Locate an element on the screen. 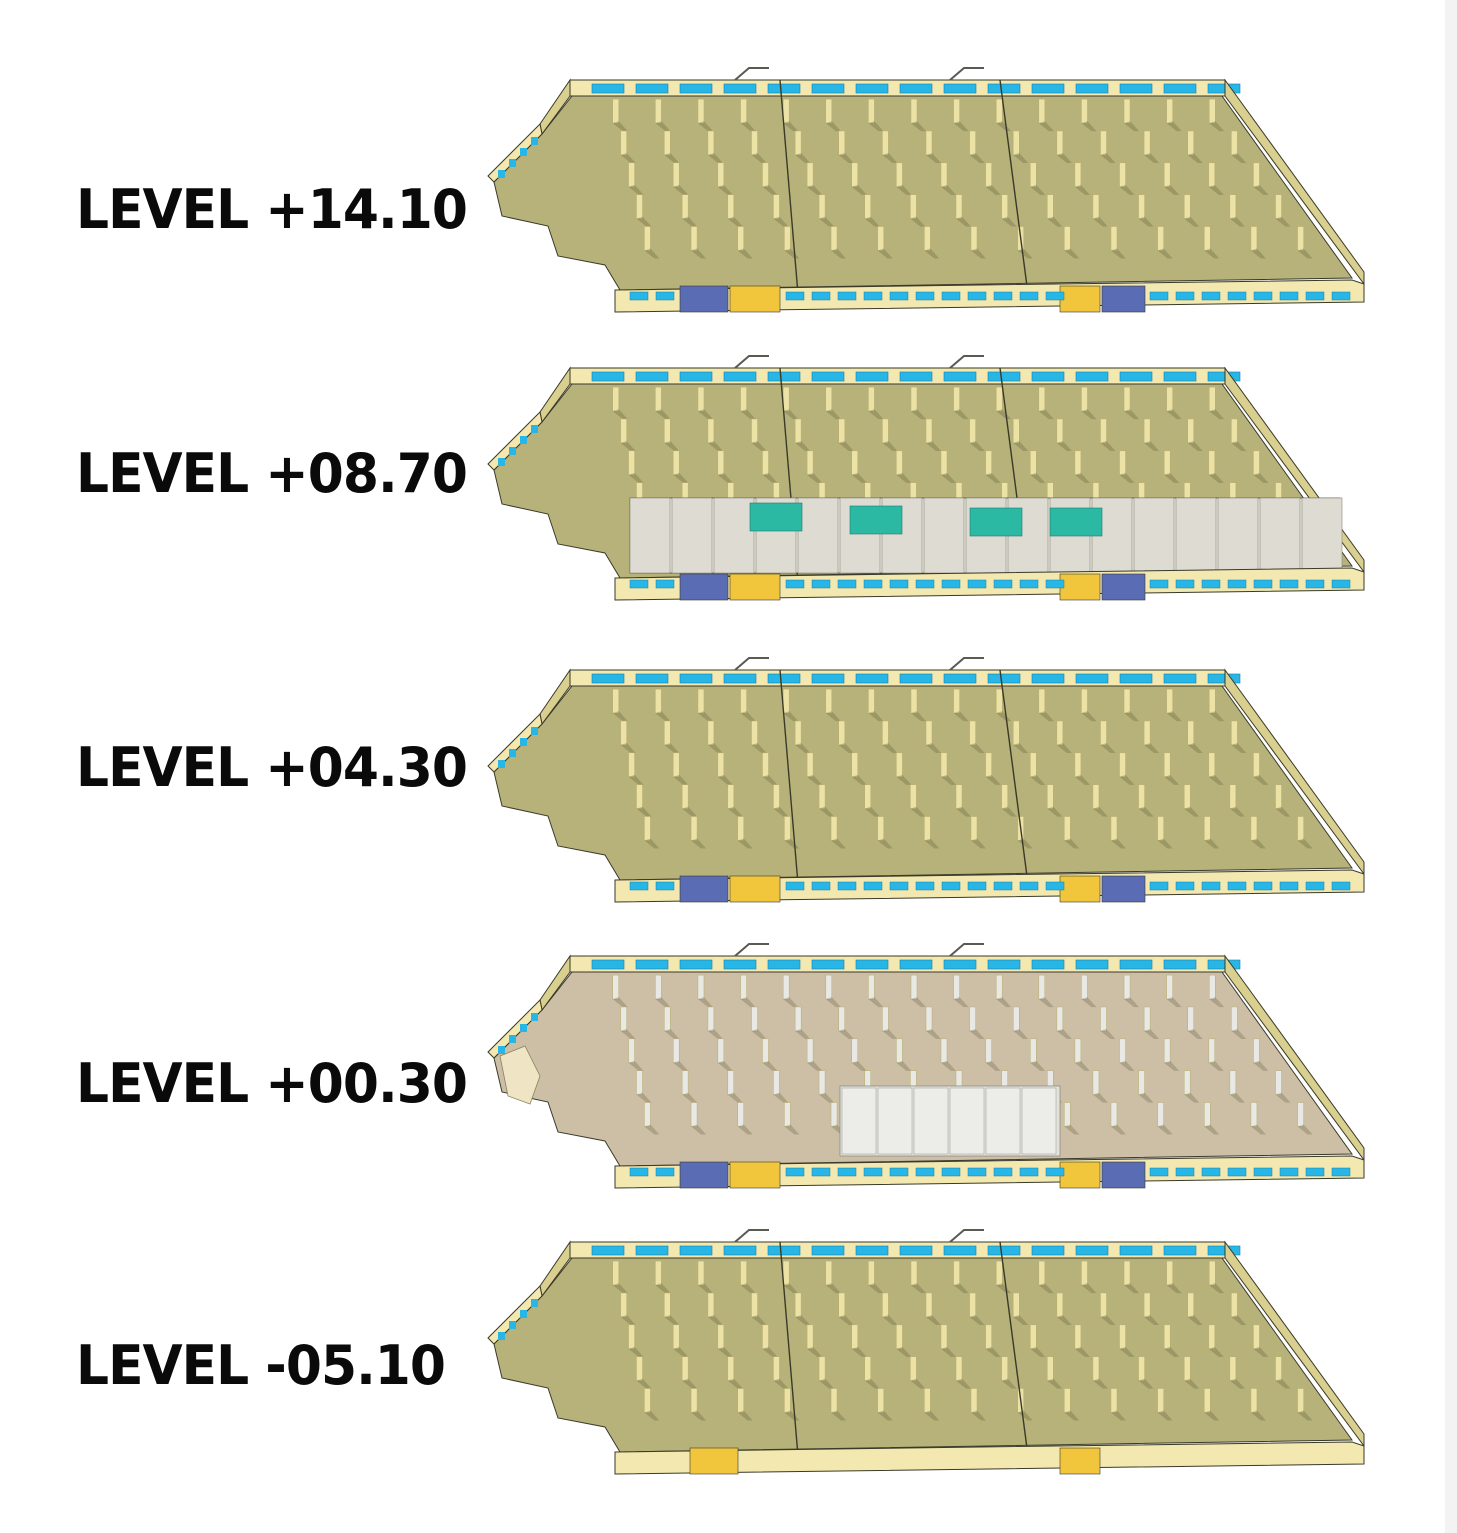 Image resolution: width=1457 pixels, height=1533 pixels. front-wall is located at coordinates (989, 296).